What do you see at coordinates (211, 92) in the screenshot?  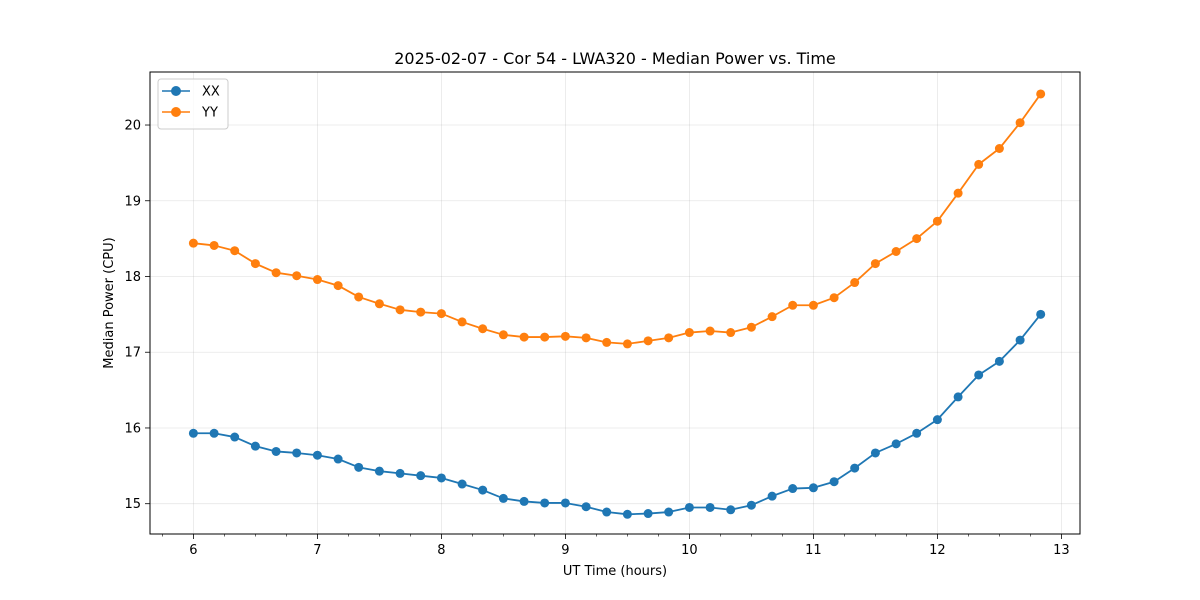 I see `legend-label-xx: XX` at bounding box center [211, 92].